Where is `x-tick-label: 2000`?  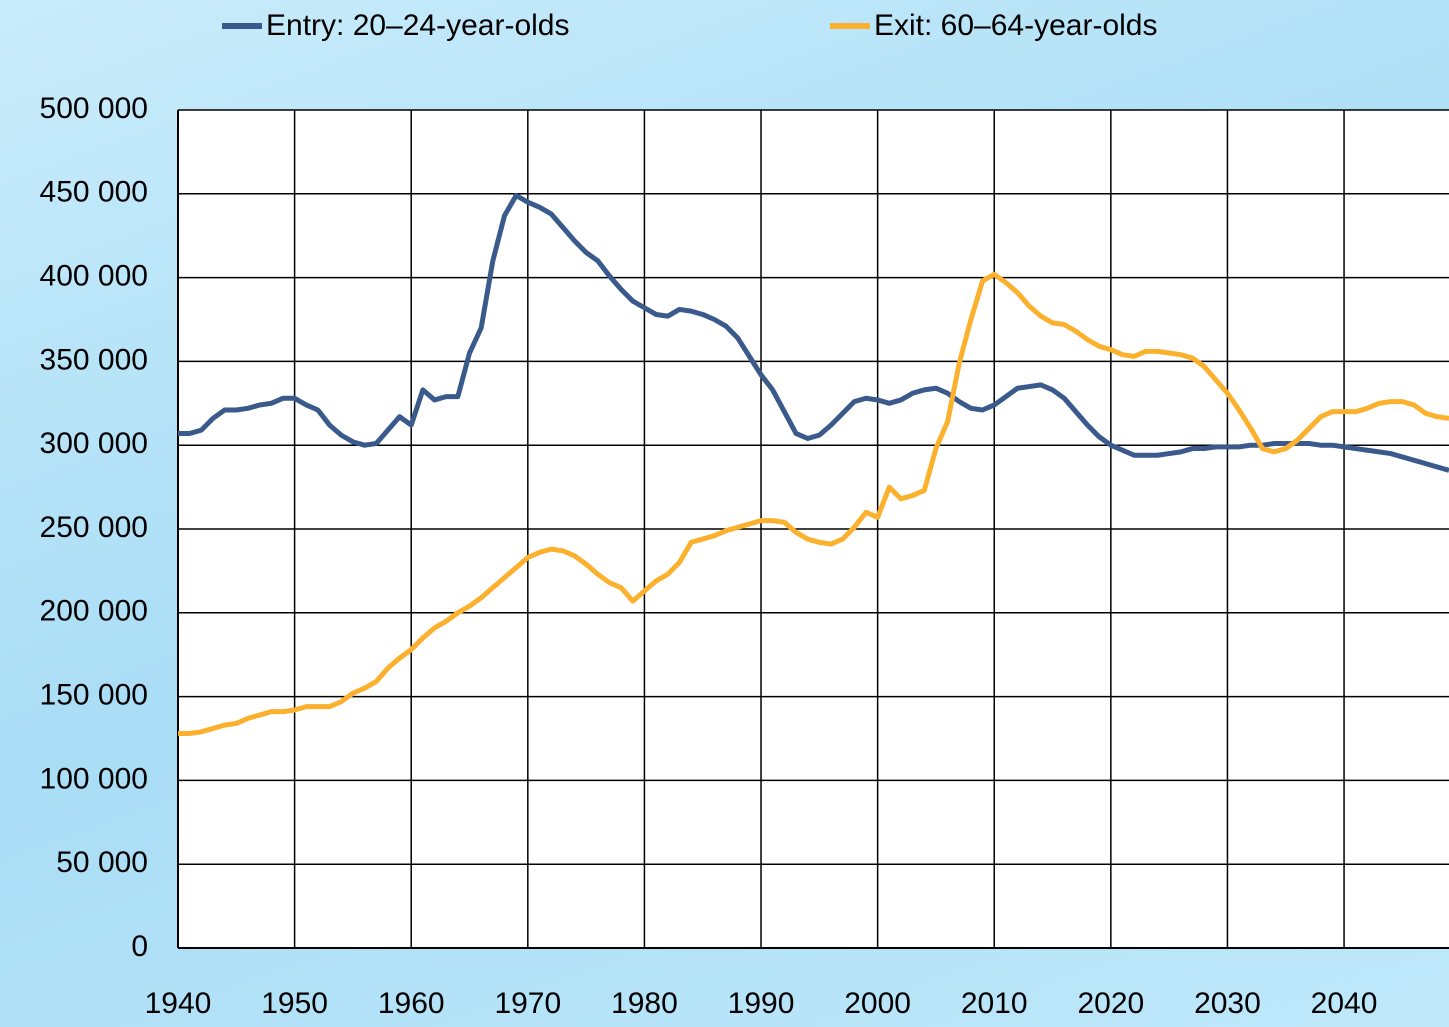
x-tick-label: 2000 is located at coordinates (877, 1003).